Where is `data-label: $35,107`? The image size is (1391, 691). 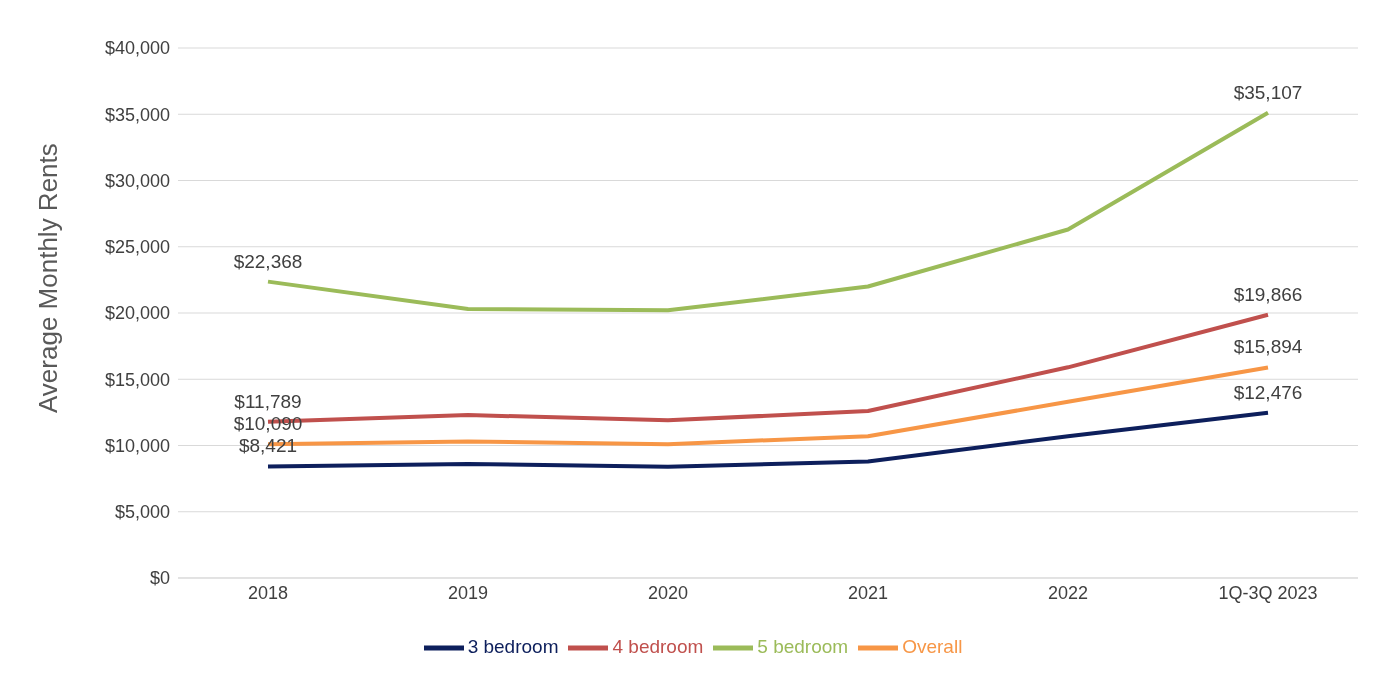
data-label: $35,107 is located at coordinates (1268, 92).